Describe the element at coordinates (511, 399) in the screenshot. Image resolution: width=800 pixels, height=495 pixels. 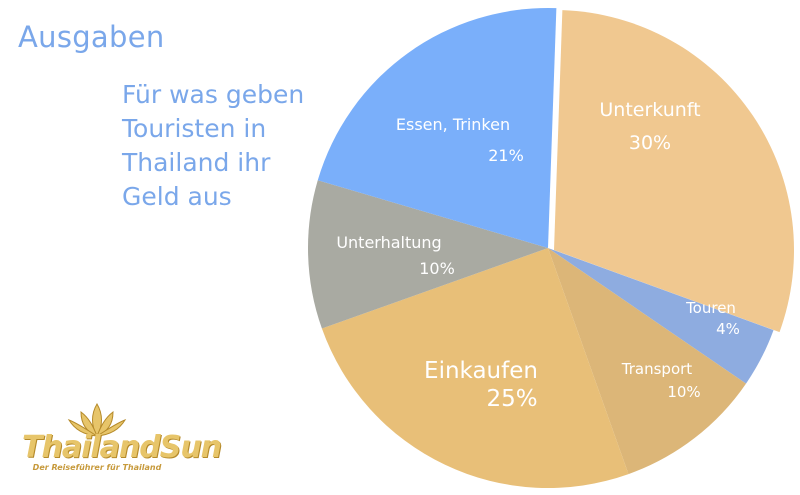
I see `slice-value-label: 25%` at that location.